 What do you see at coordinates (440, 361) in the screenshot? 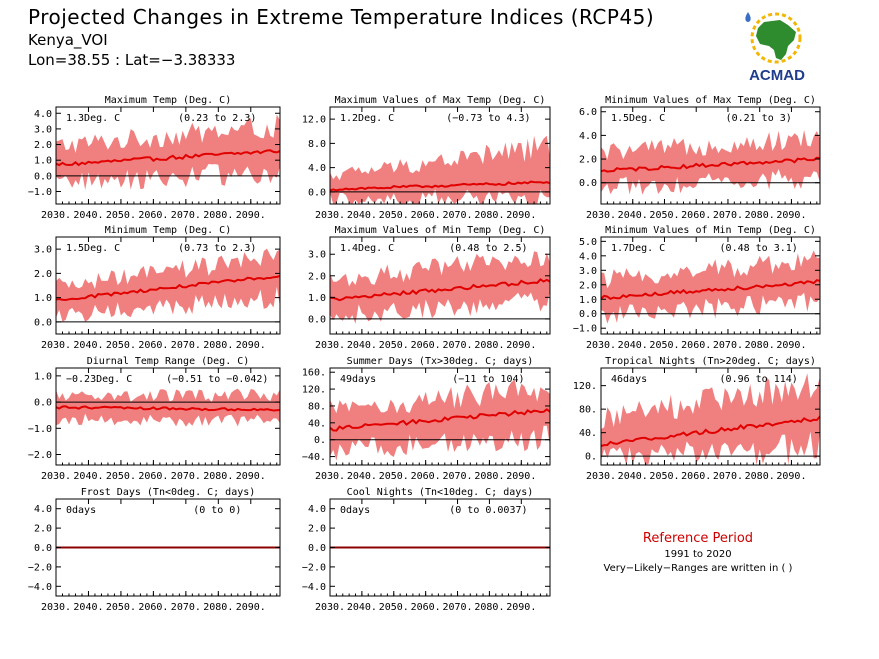
I see `chart-title: Summer Days (Tx>30deg. C; days)` at bounding box center [440, 361].